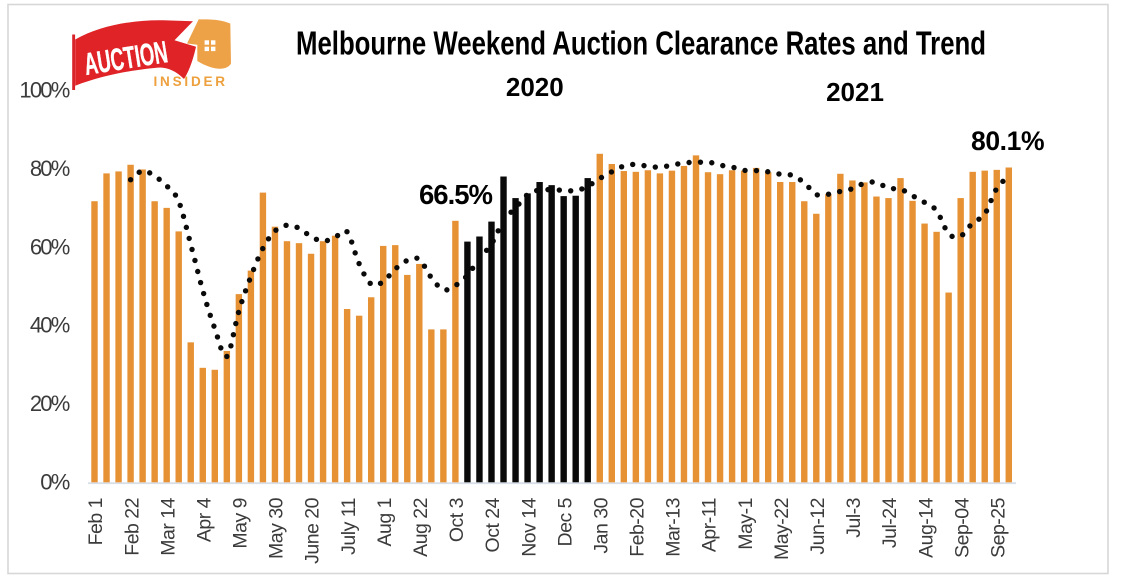  What do you see at coordinates (54, 482) in the screenshot?
I see `svg-text: 0%` at bounding box center [54, 482].